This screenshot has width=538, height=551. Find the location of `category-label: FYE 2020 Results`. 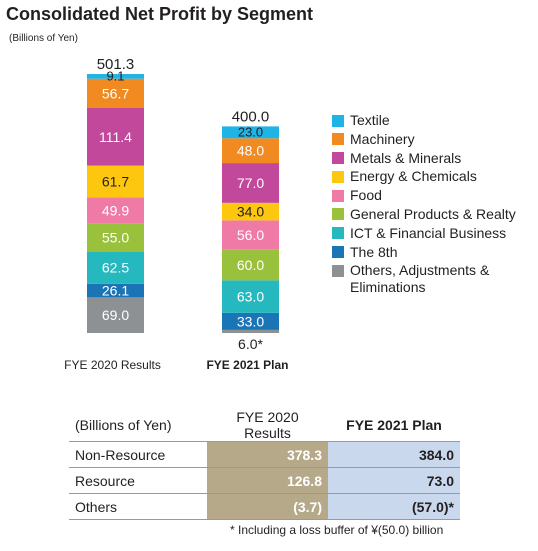

category-label: FYE 2020 Results is located at coordinates (112, 365).